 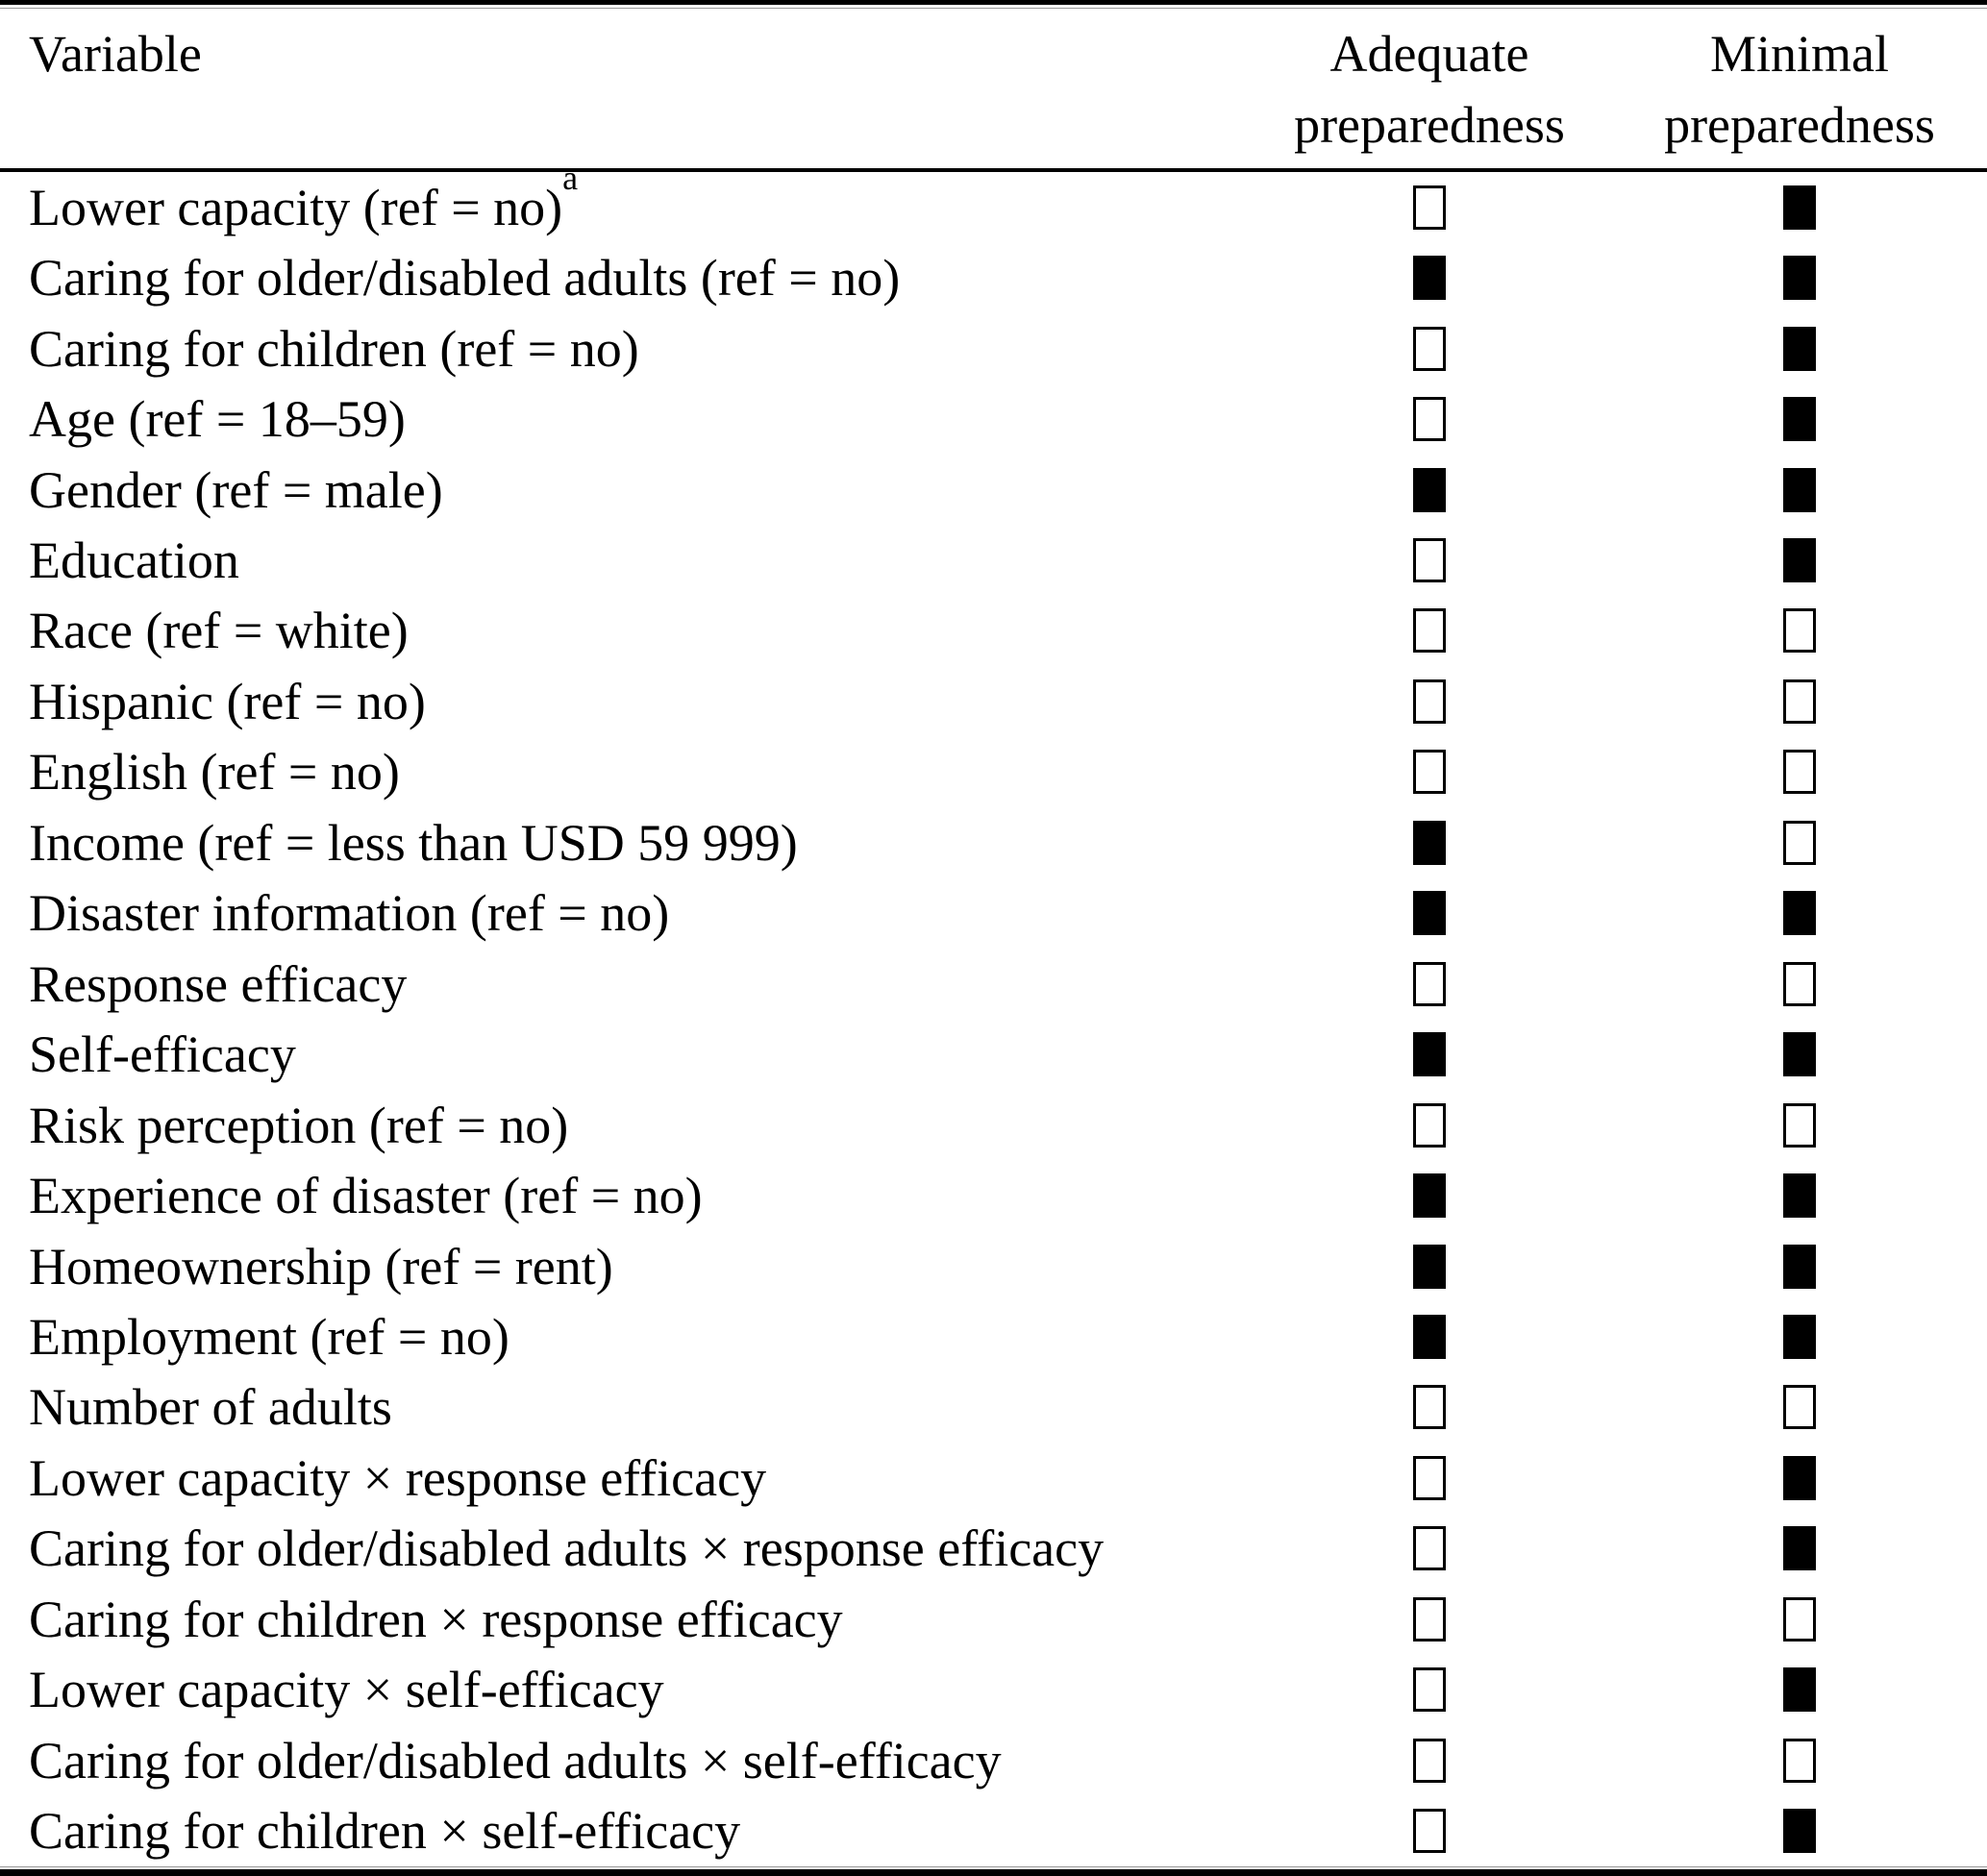 I want to click on variable-label: Race (ref = white), so click(x=219, y=631).